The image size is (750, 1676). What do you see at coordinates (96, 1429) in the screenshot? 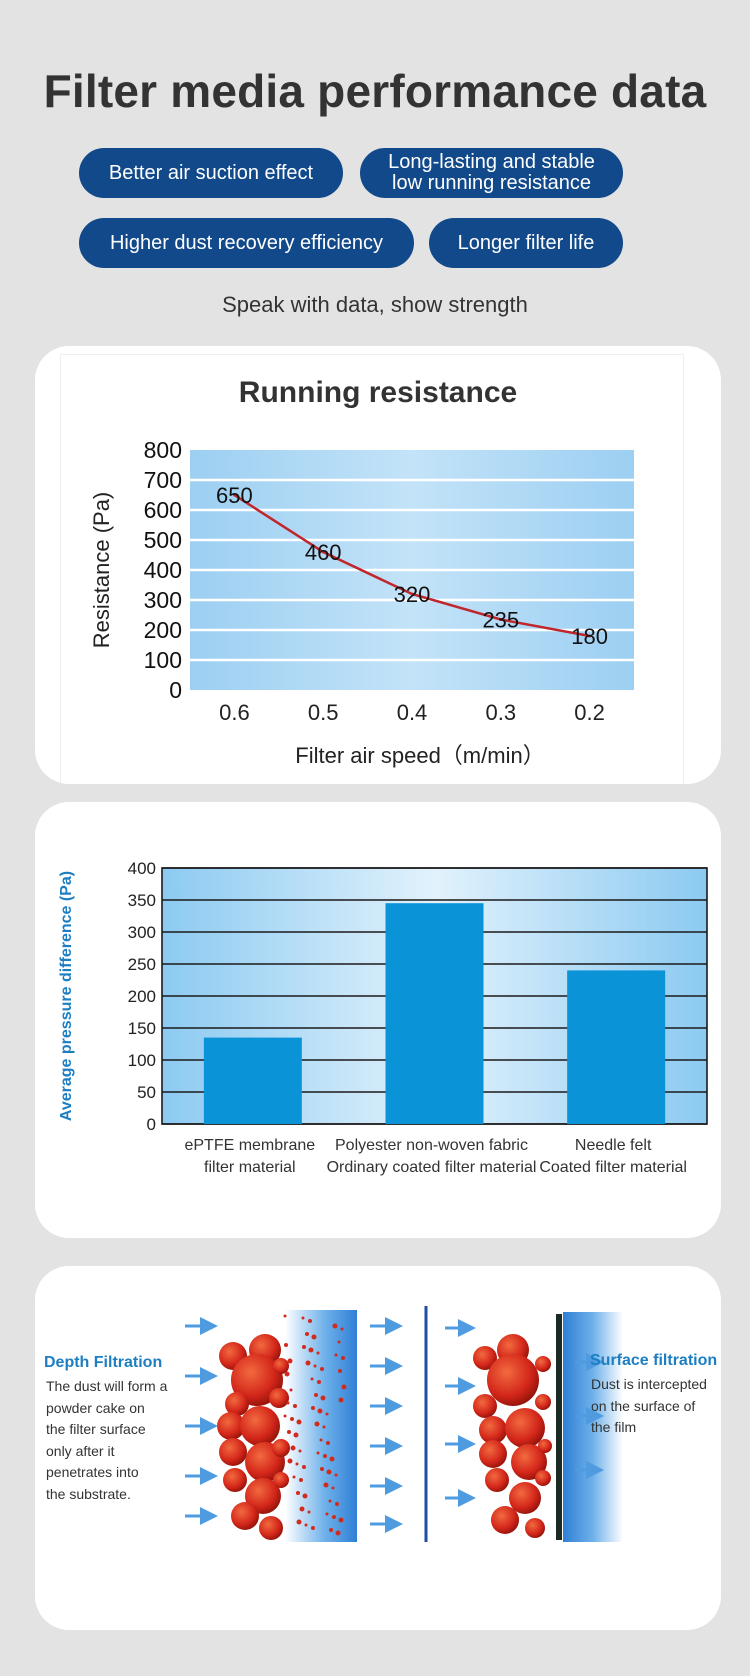
I see `description-line: the filter surface` at bounding box center [96, 1429].